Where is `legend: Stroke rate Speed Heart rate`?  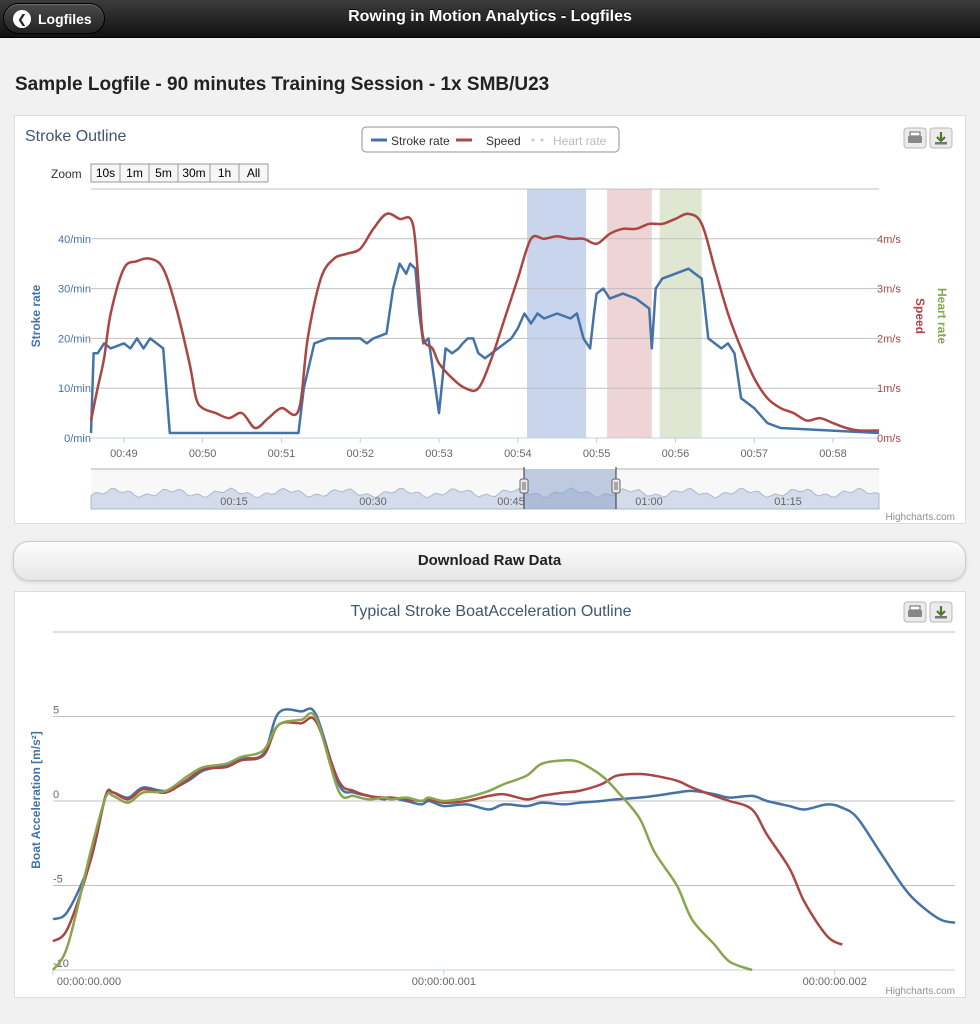 legend: Stroke rate Speed Heart rate is located at coordinates (490, 139).